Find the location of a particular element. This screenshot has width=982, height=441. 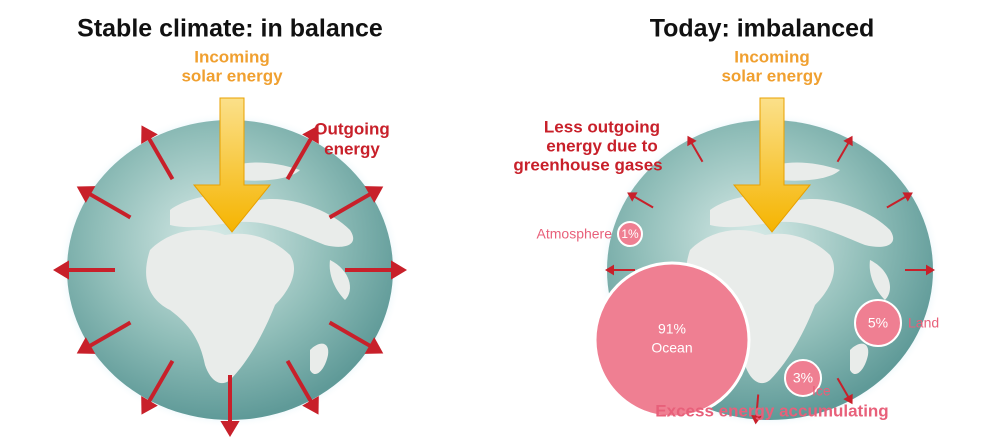

ice-bubble is located at coordinates (803, 378).